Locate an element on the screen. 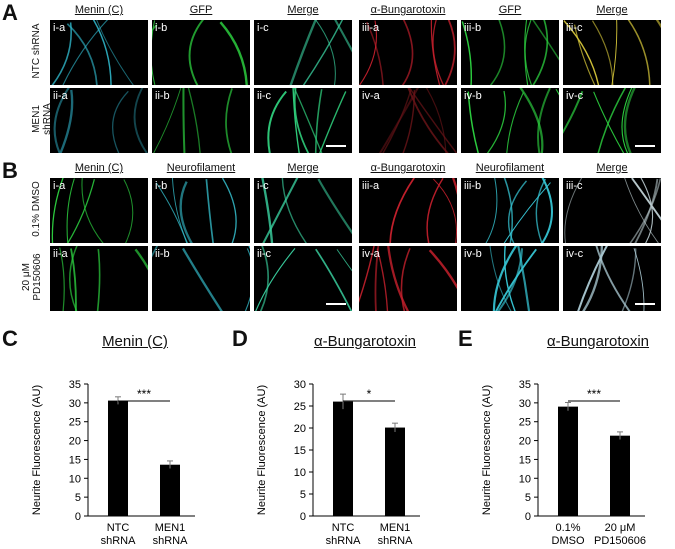 This screenshot has width=675, height=549. column-title: Merge is located at coordinates (612, 168).